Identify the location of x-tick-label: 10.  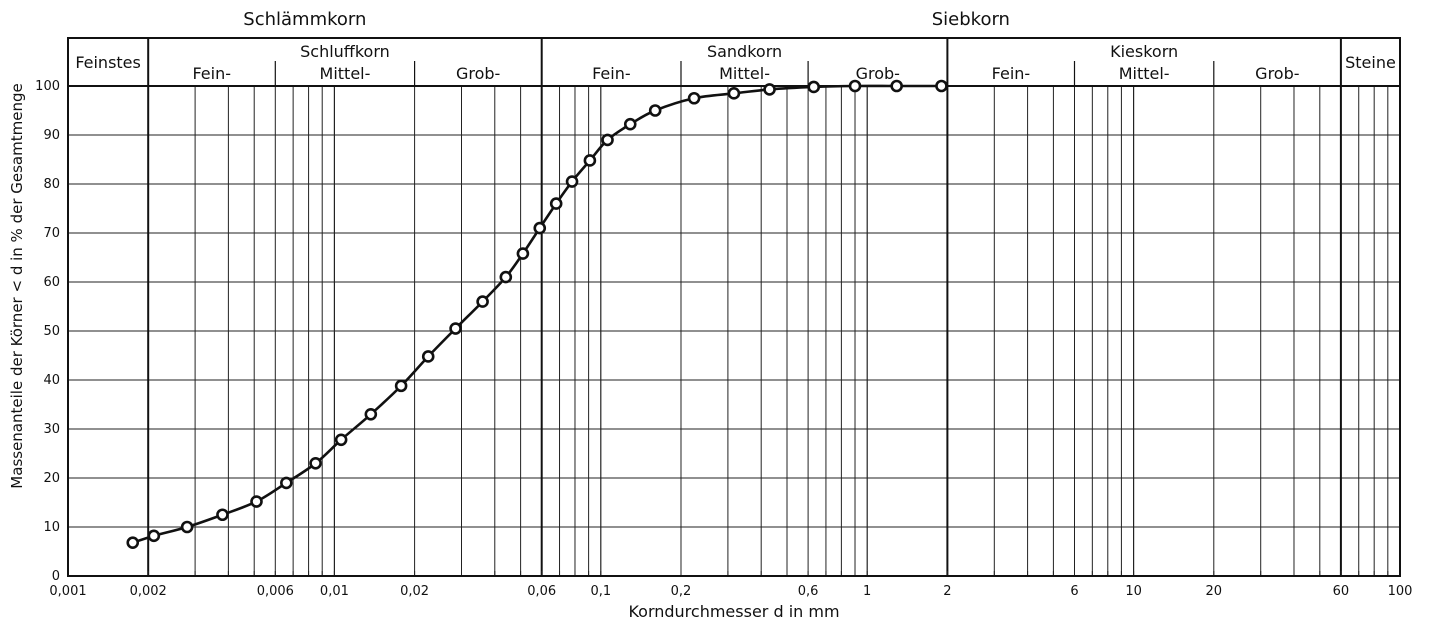
(1133, 591).